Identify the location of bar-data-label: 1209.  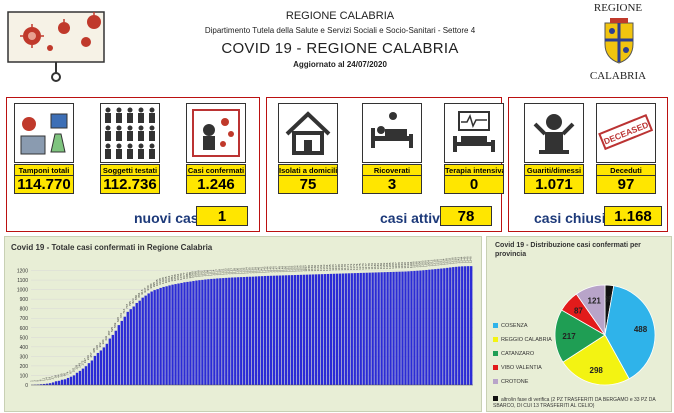
(429, 263).